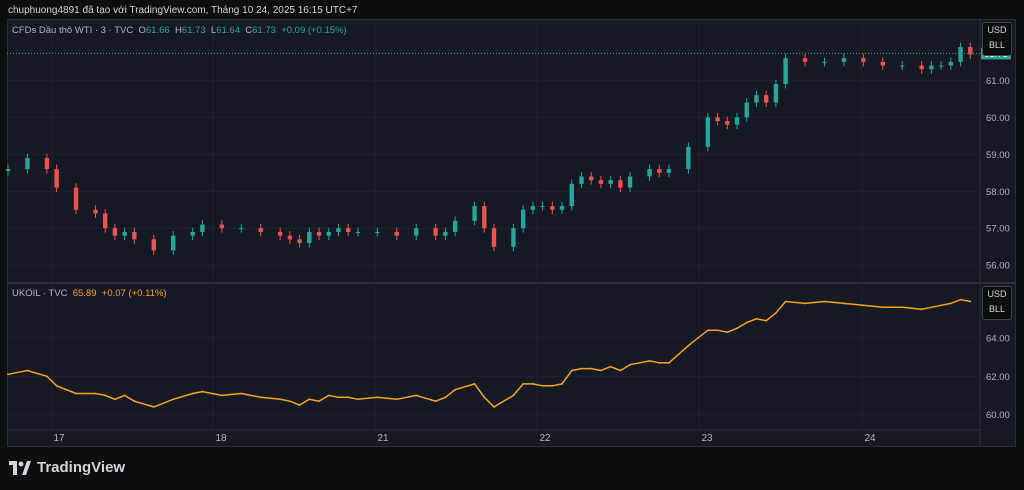 The image size is (1024, 490). Describe the element at coordinates (707, 438) in the screenshot. I see `x-tick-label: 23` at that location.